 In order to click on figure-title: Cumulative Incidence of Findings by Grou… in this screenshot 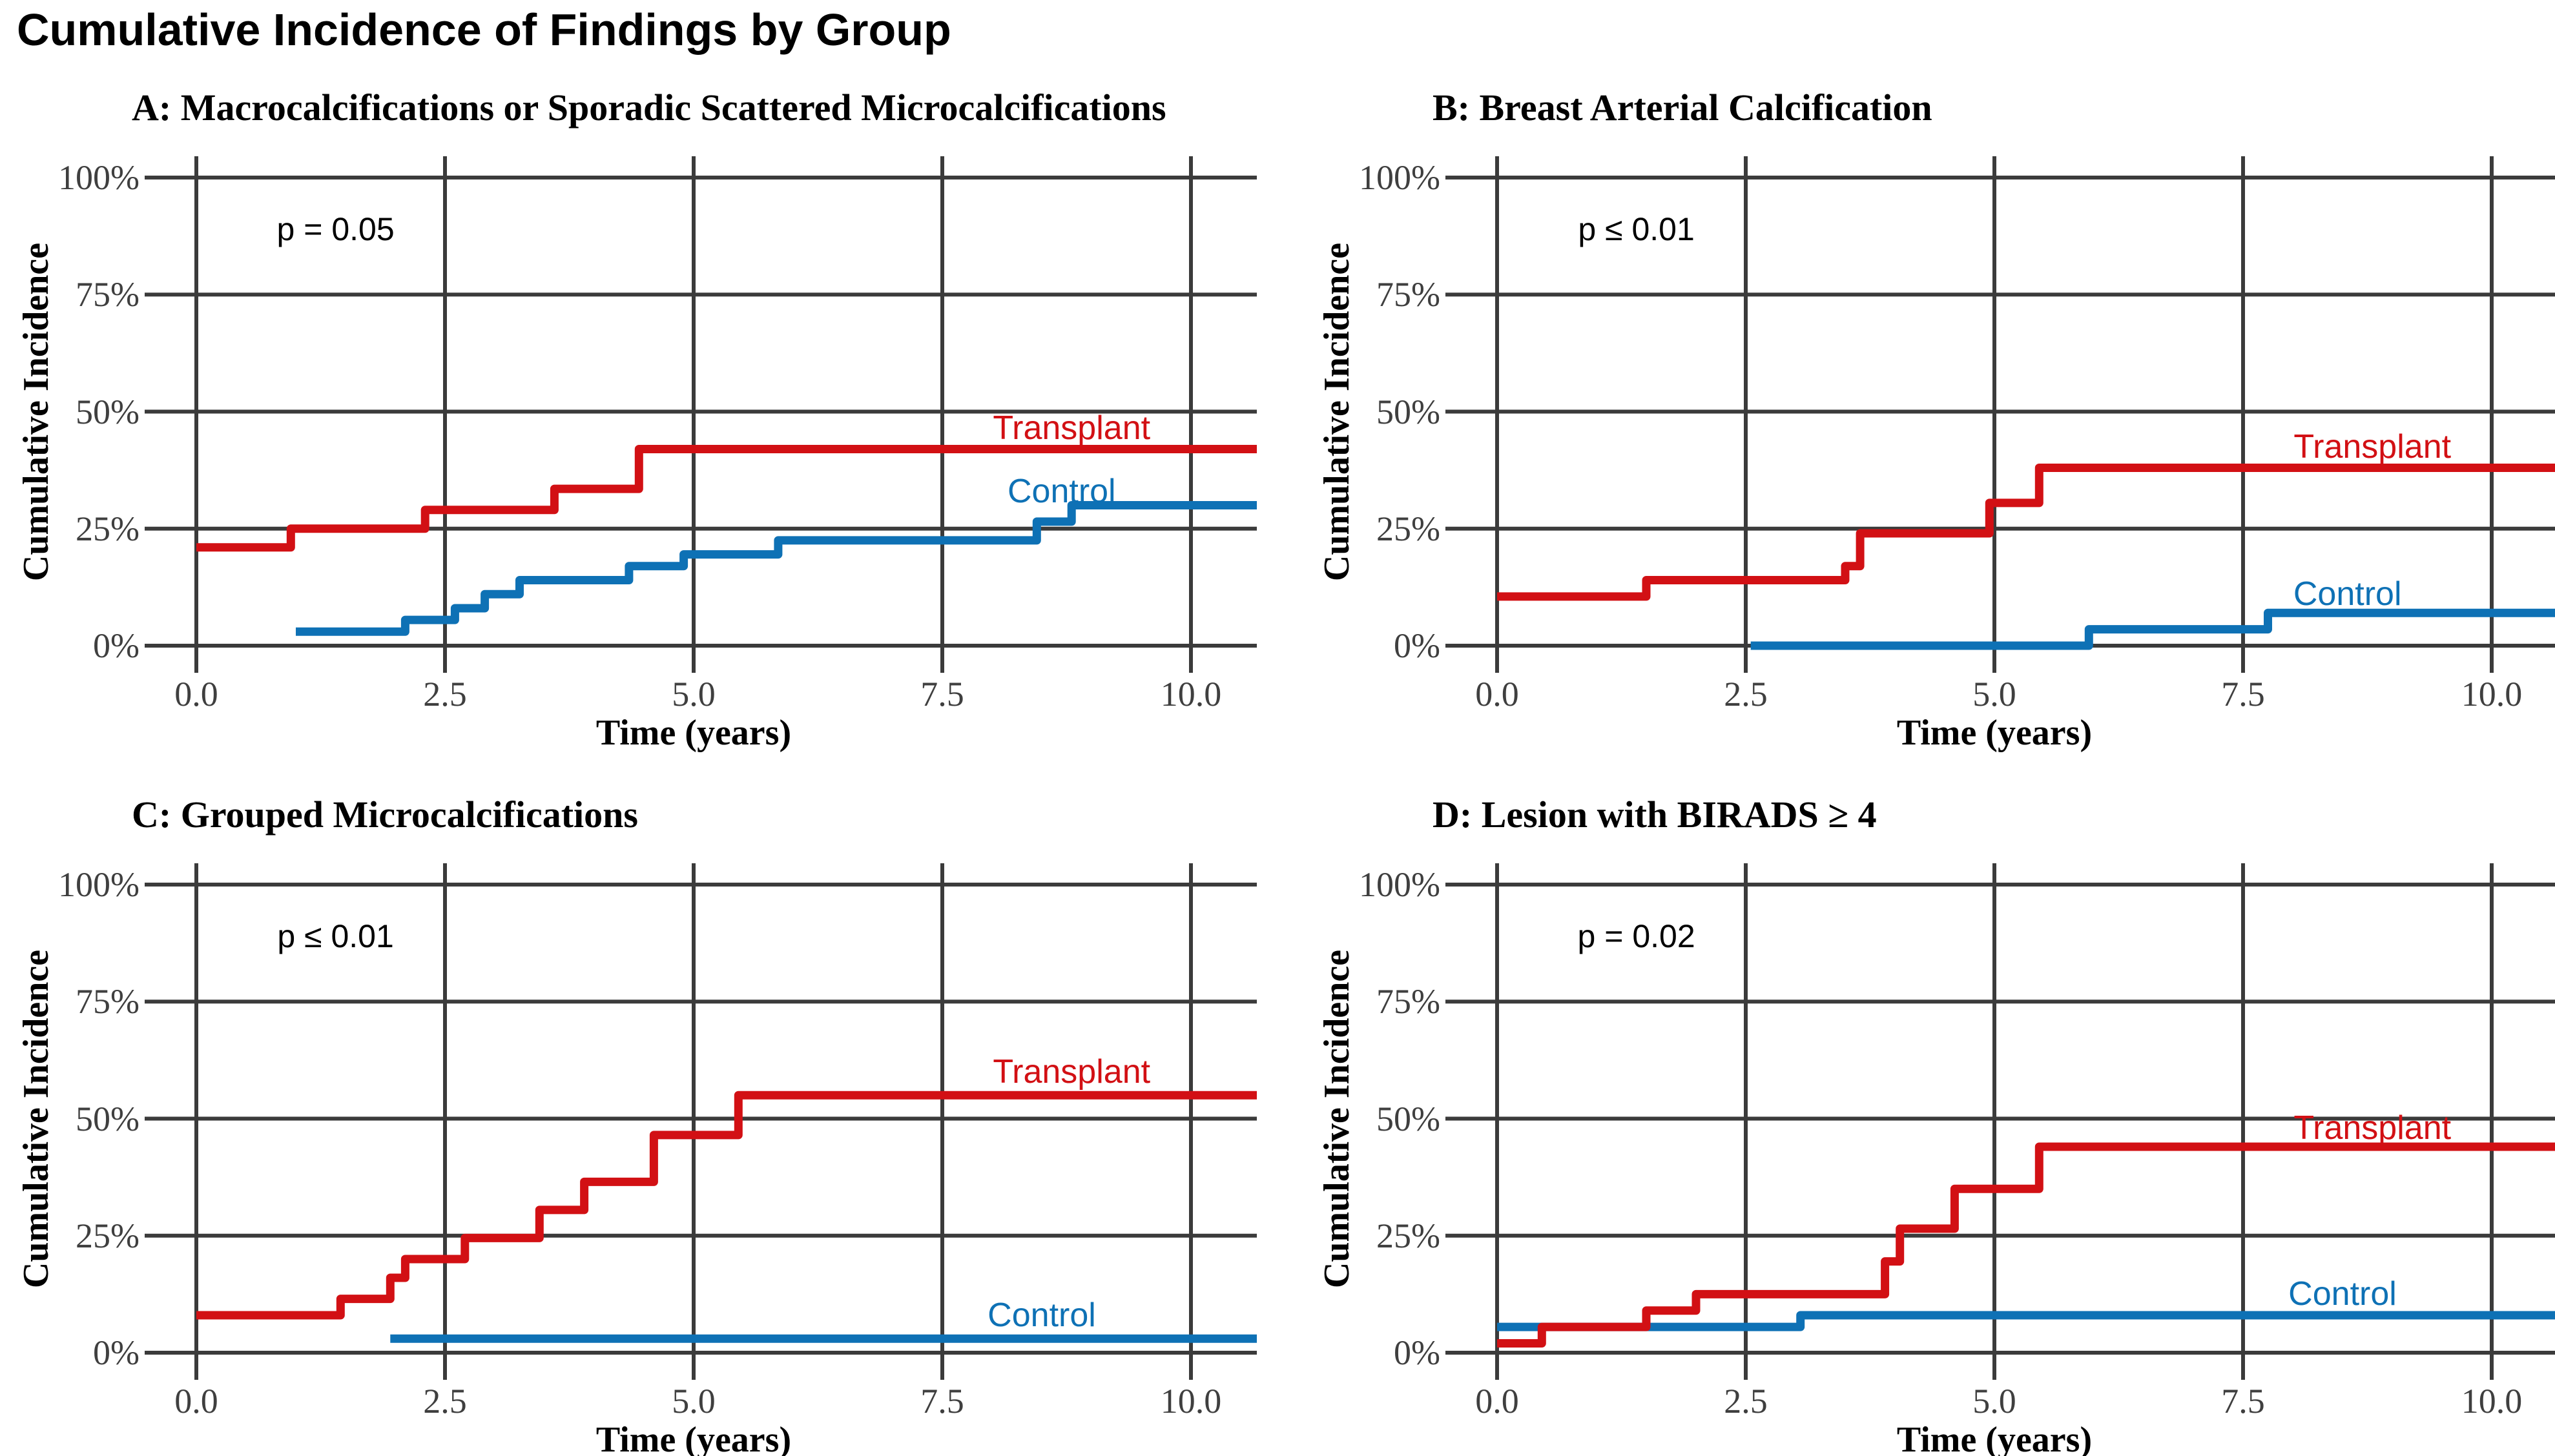, I will do `click(484, 30)`.